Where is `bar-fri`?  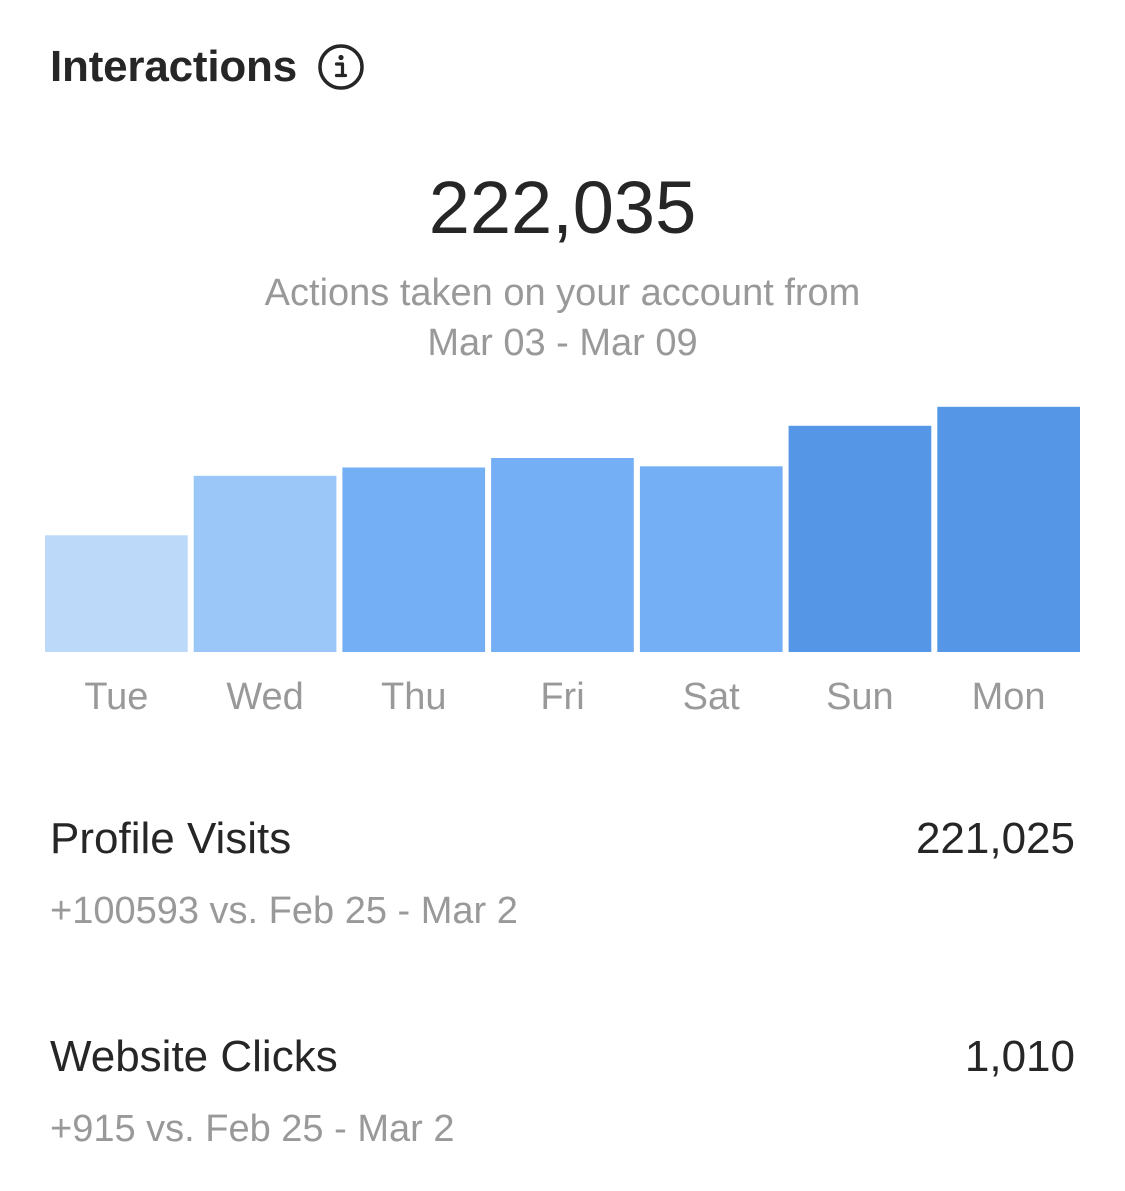
bar-fri is located at coordinates (562, 555).